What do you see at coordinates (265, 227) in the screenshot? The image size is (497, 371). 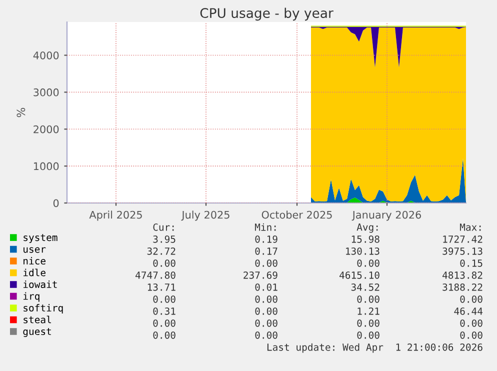 I see `text: Min:` at bounding box center [265, 227].